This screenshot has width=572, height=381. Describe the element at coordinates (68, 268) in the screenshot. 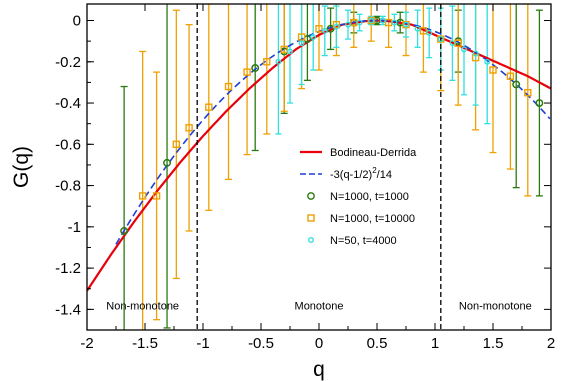

I see `y-tick-label: -1.2` at that location.